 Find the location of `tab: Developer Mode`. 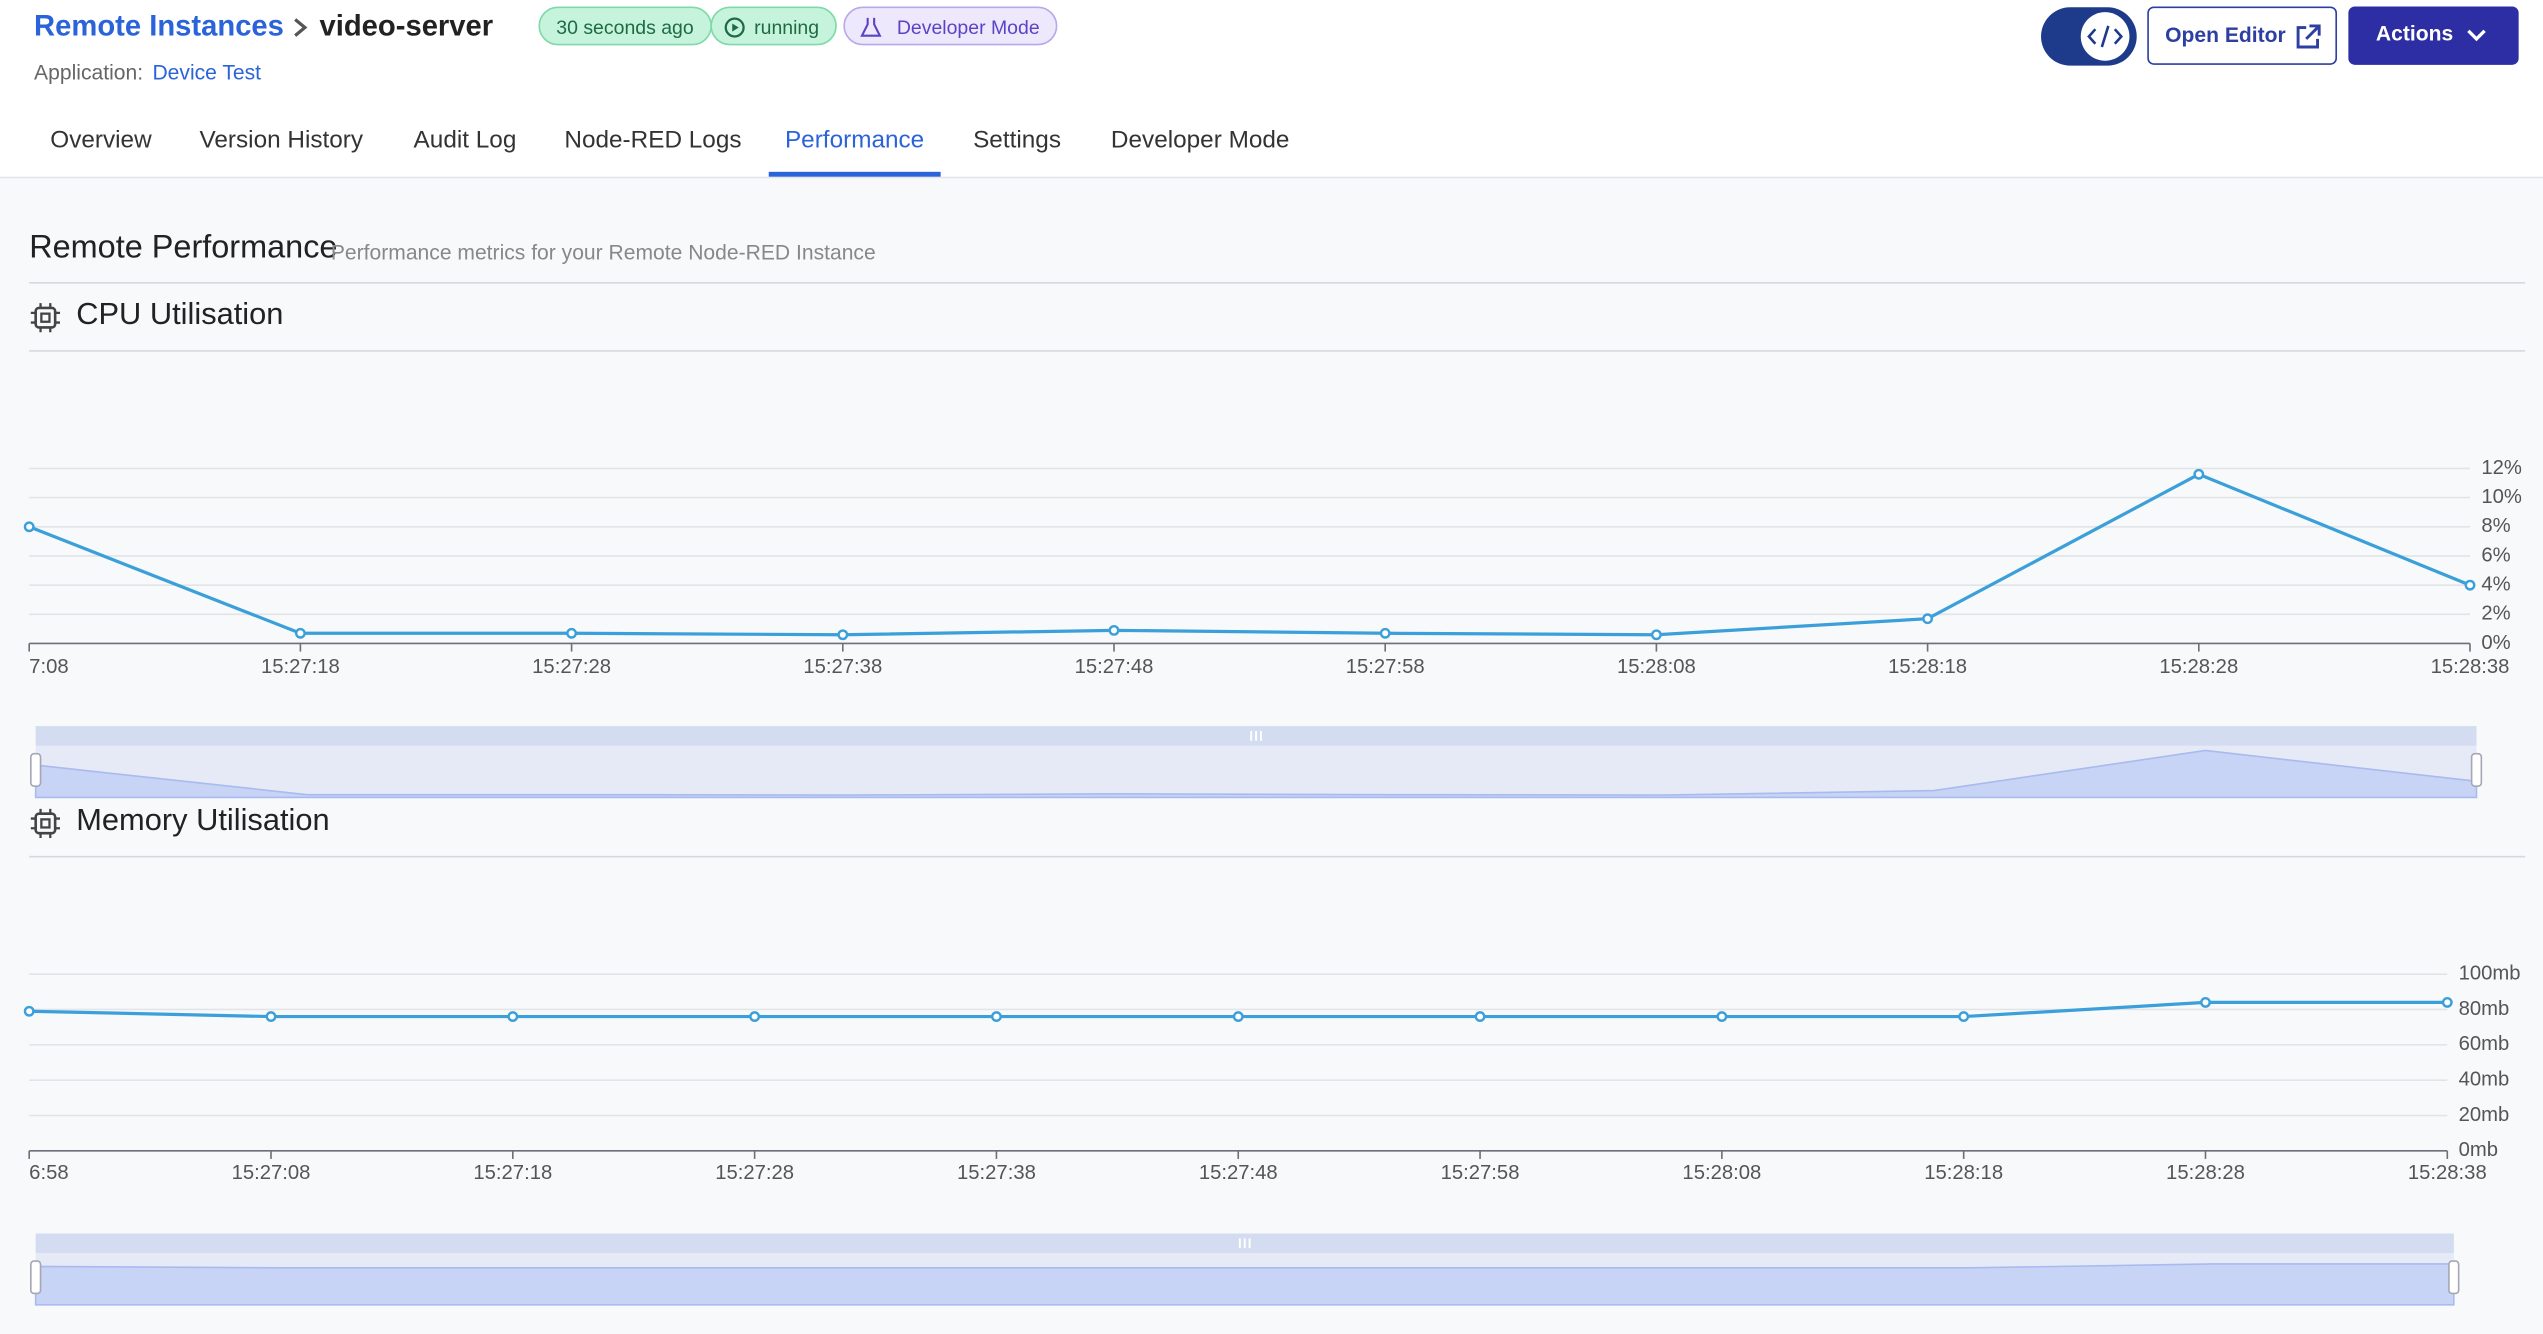

tab: Developer Mode is located at coordinates (1200, 140).